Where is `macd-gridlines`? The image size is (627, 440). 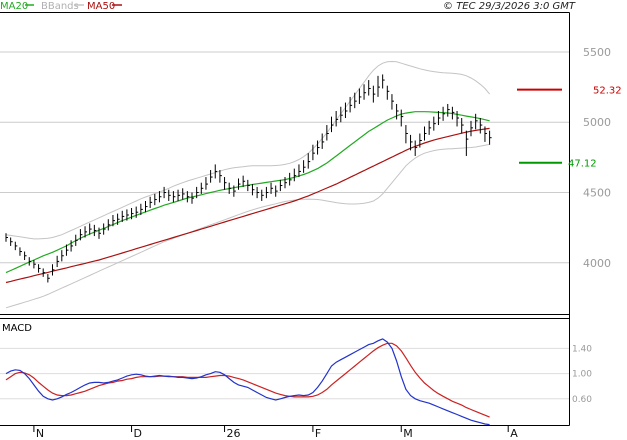 macd-gridlines is located at coordinates (284, 373).